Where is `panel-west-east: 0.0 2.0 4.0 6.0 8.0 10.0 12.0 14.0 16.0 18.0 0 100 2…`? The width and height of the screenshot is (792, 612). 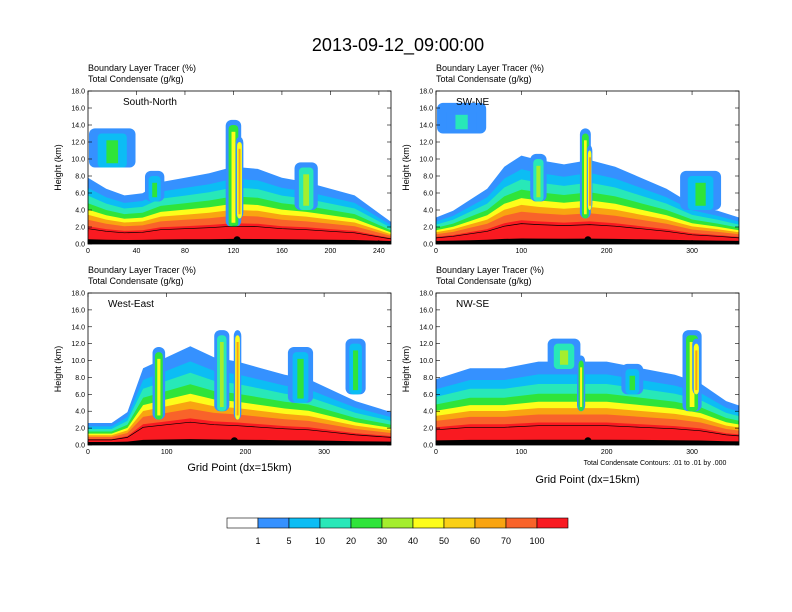
panel-west-east: 0.0 2.0 4.0 6.0 8.0 10.0 12.0 14.0 16.0 18.0 0 100 2… is located at coordinates (222, 369).